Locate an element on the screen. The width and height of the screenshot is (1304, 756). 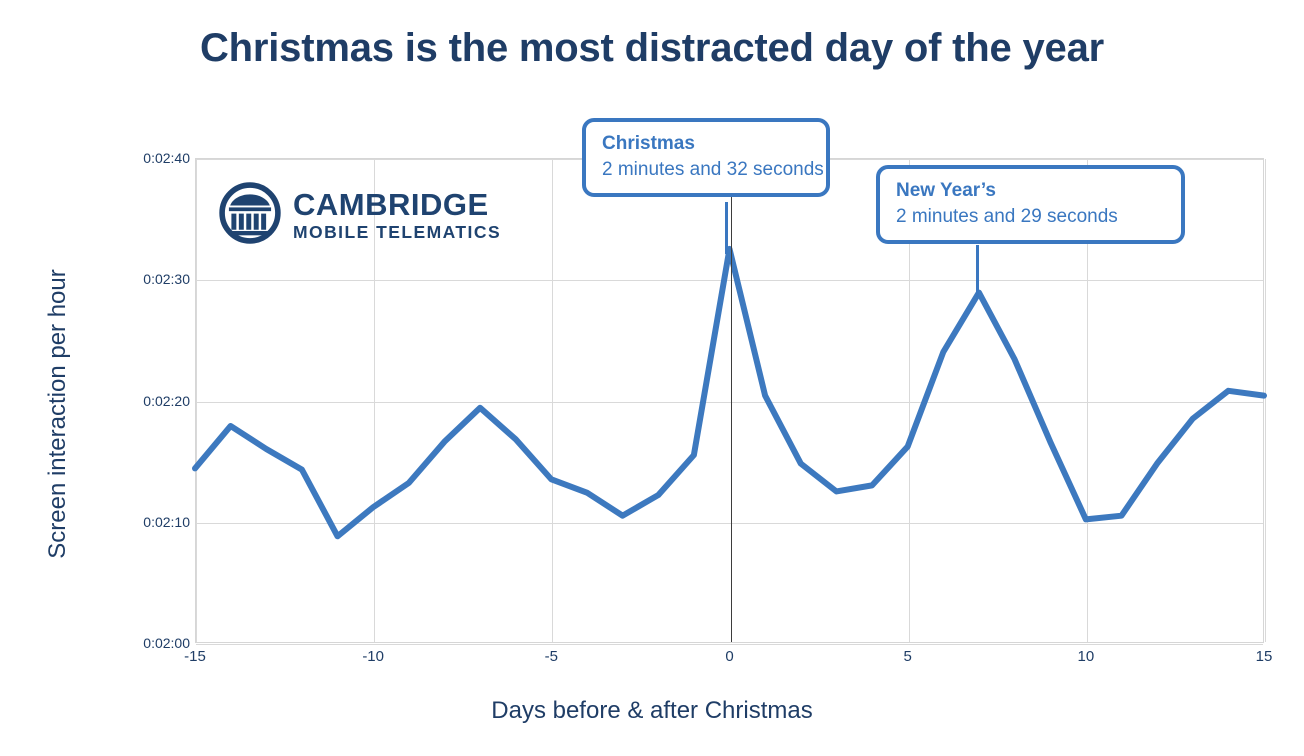
y-axis-tick-label: 0:02:30 is located at coordinates (166, 279).